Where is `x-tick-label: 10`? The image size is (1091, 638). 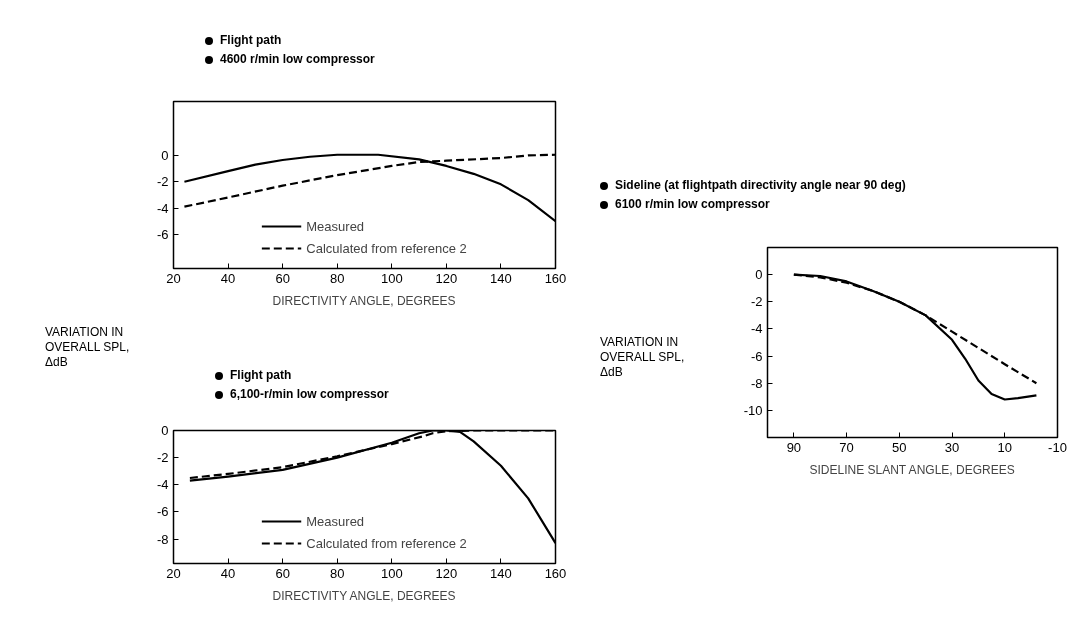 x-tick-label: 10 is located at coordinates (1005, 447).